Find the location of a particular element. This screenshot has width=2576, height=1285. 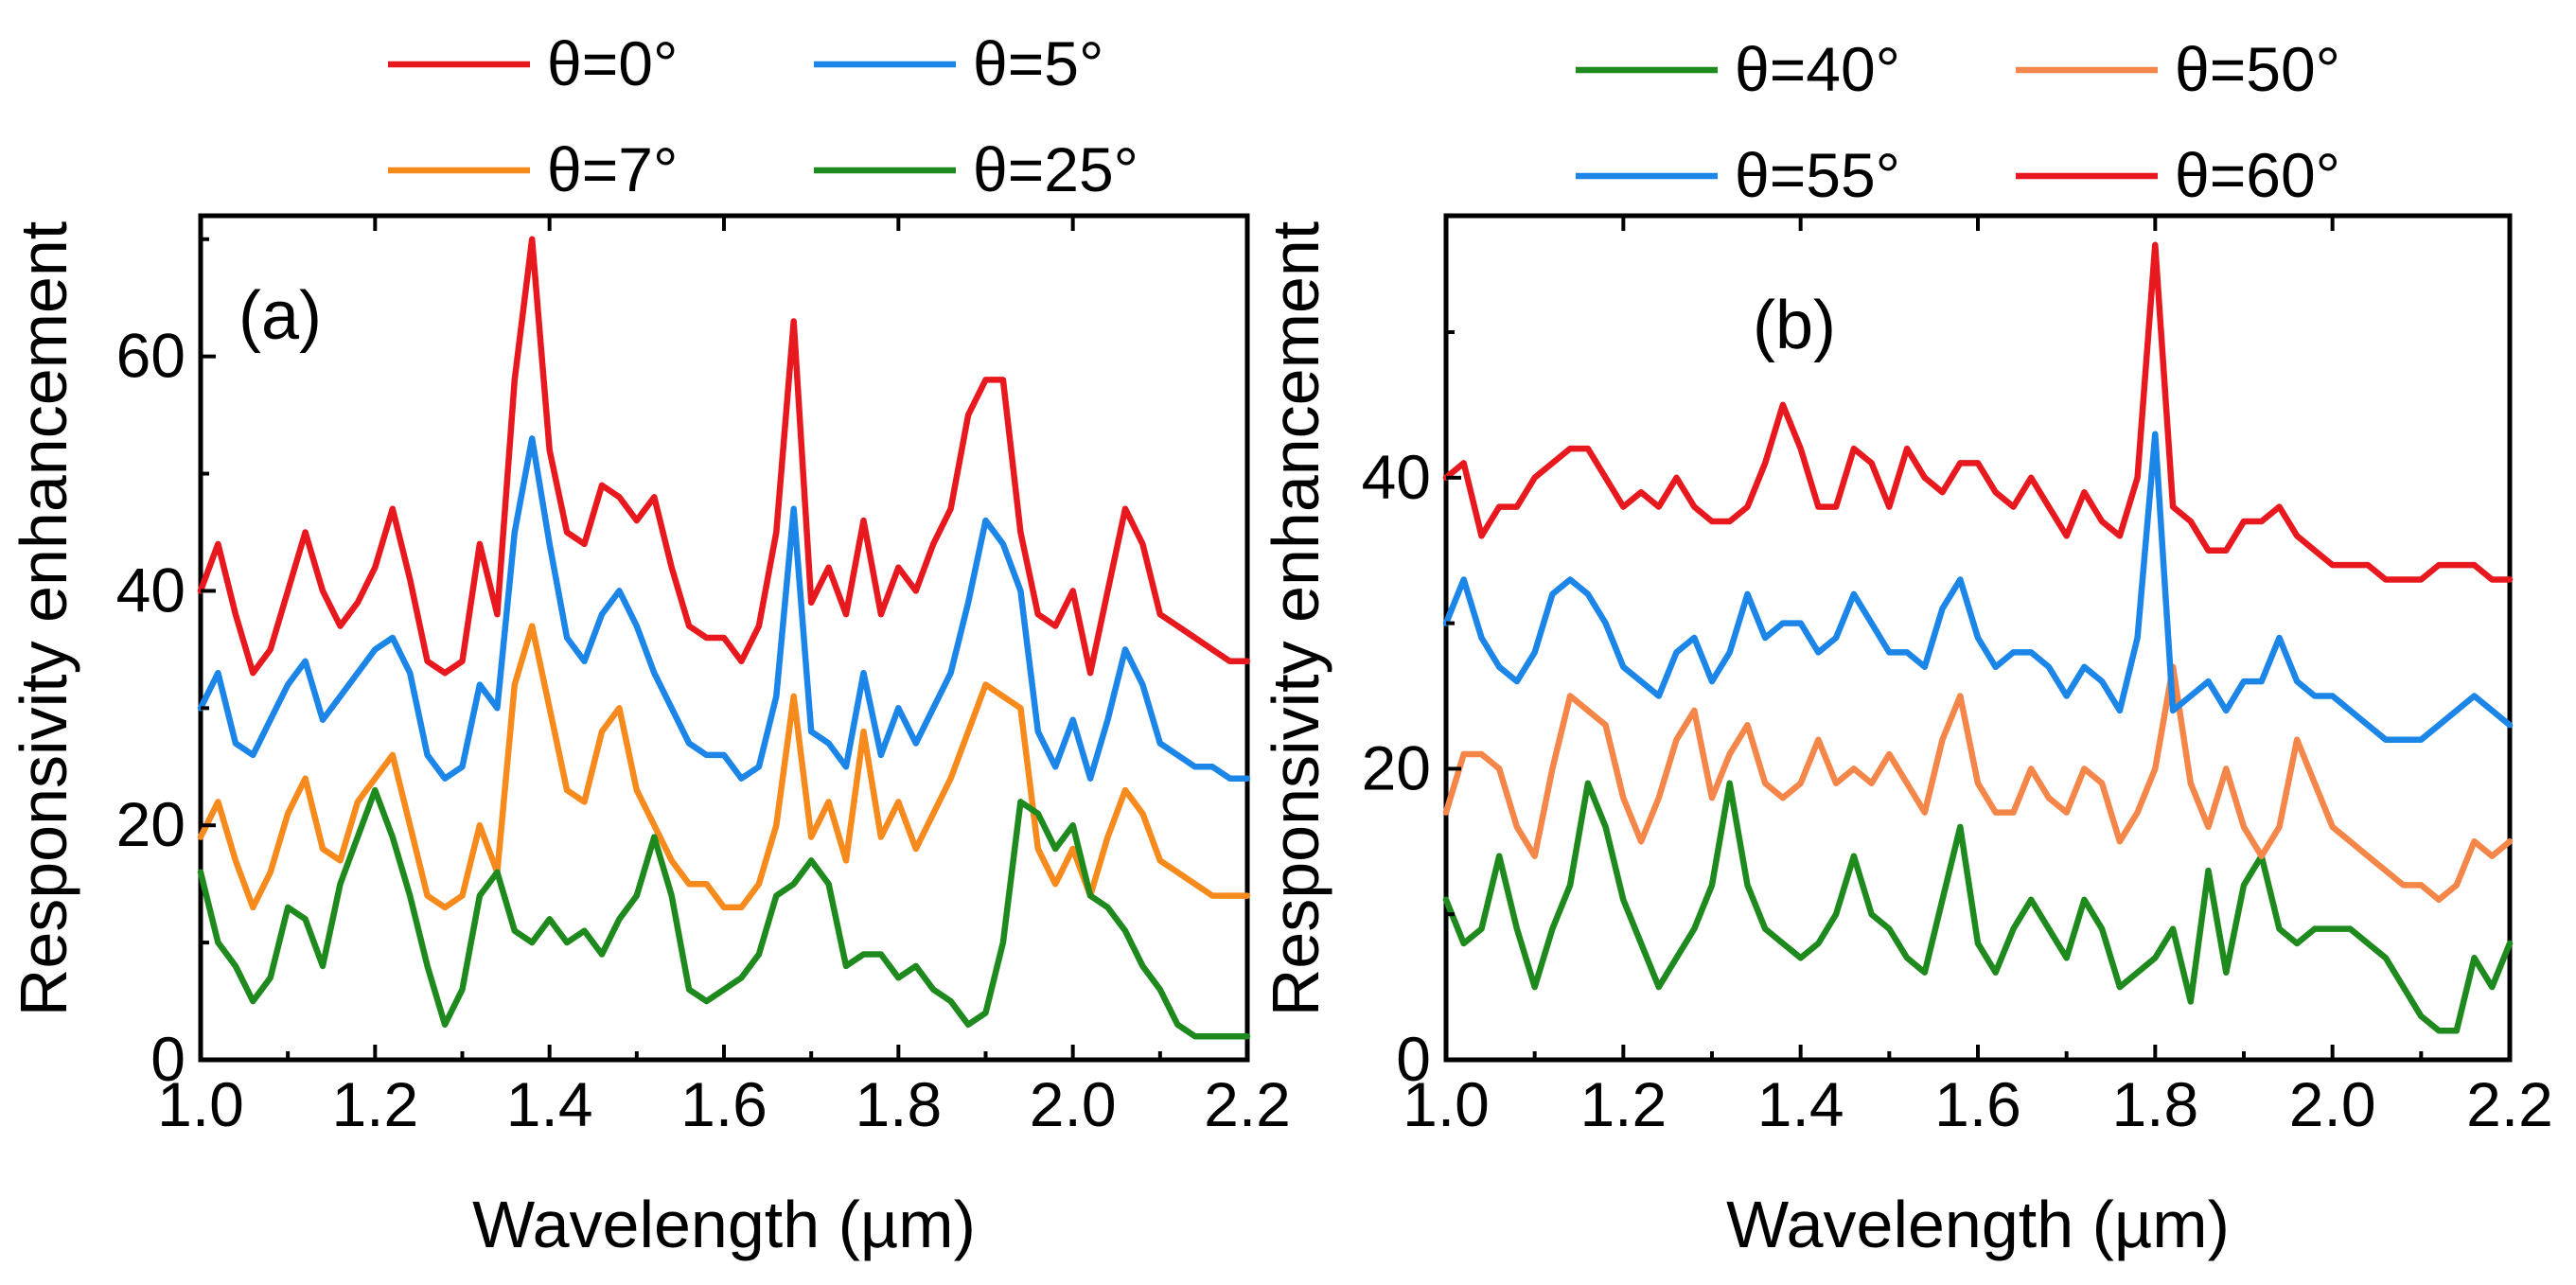

legend-label: θ=25° is located at coordinates (1055, 169).